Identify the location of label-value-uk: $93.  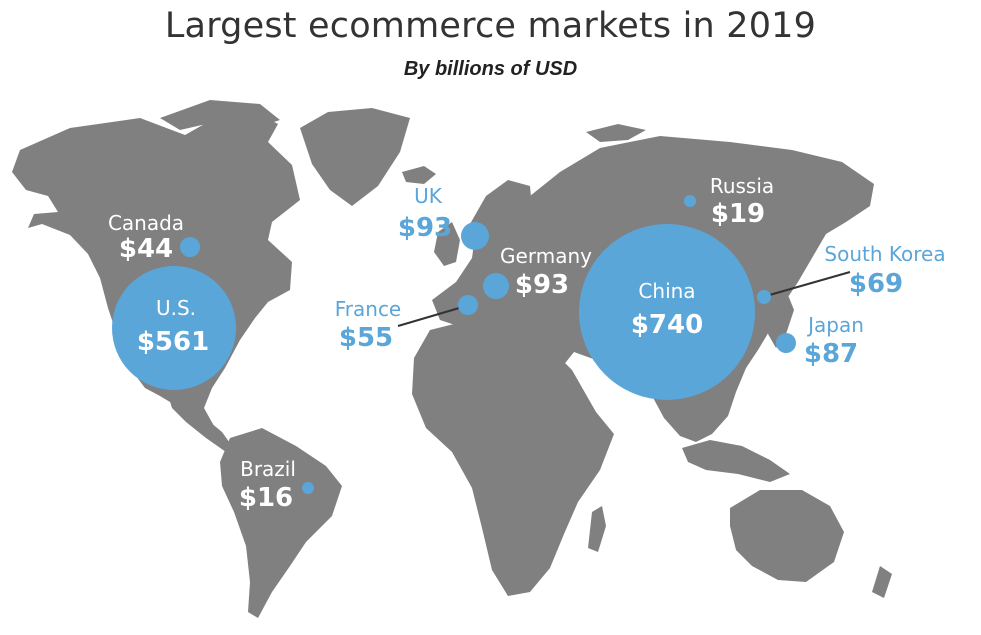
(425, 228).